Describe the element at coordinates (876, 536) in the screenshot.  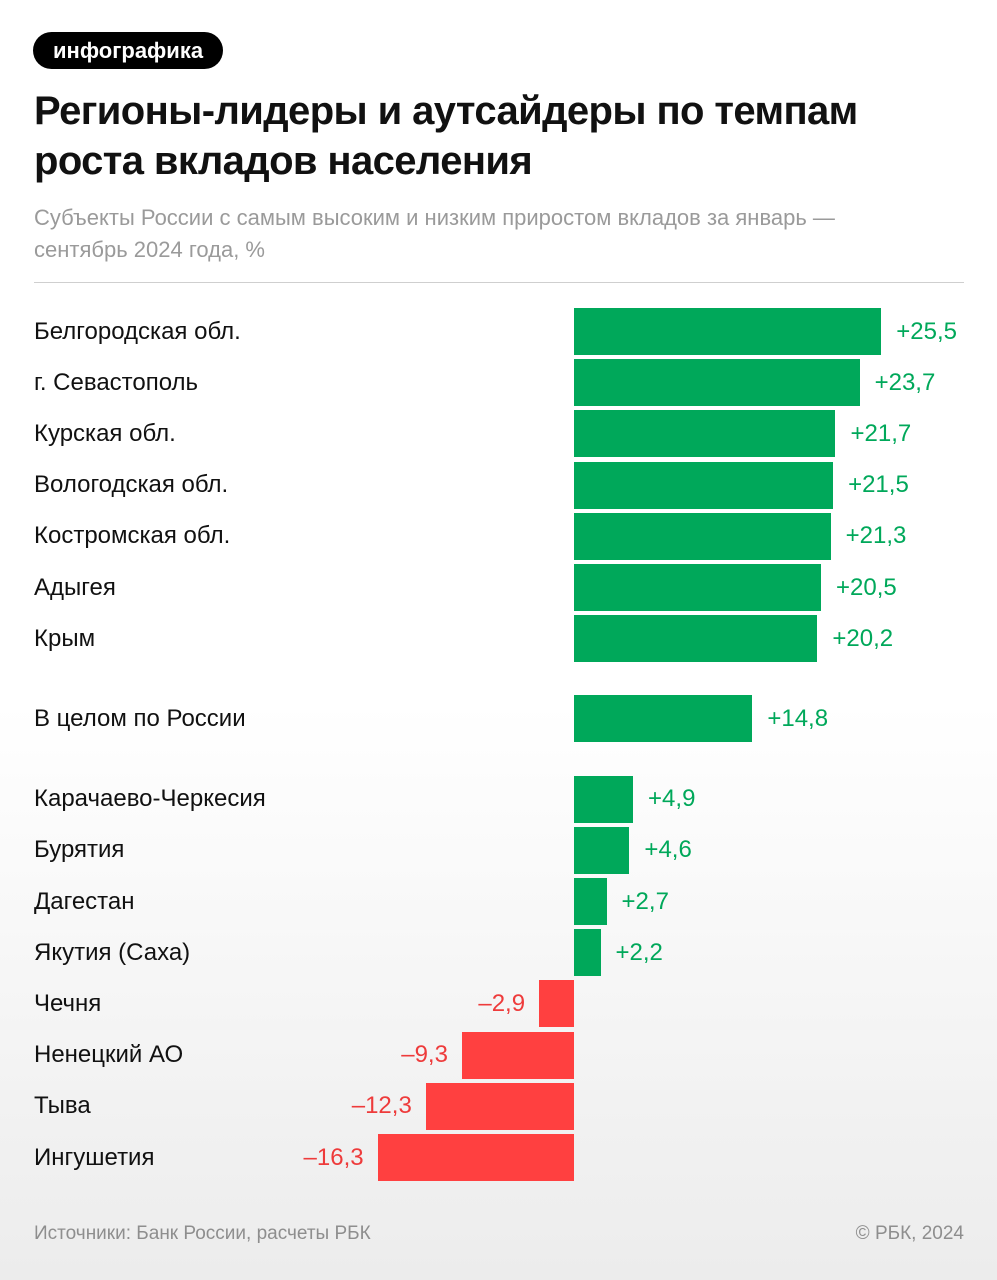
I see `data-label: +21,3` at that location.